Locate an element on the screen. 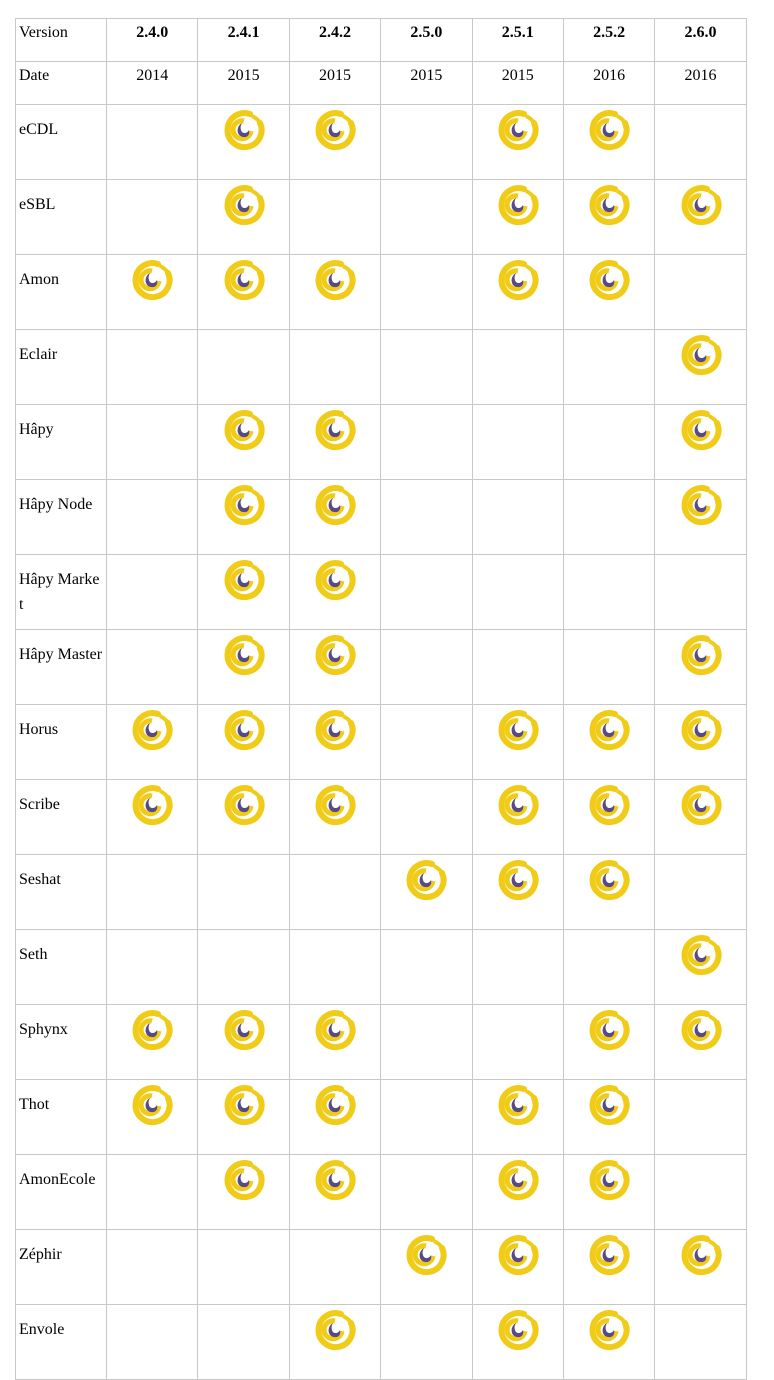 The image size is (774, 1380). table-row: Seth is located at coordinates (381, 967).